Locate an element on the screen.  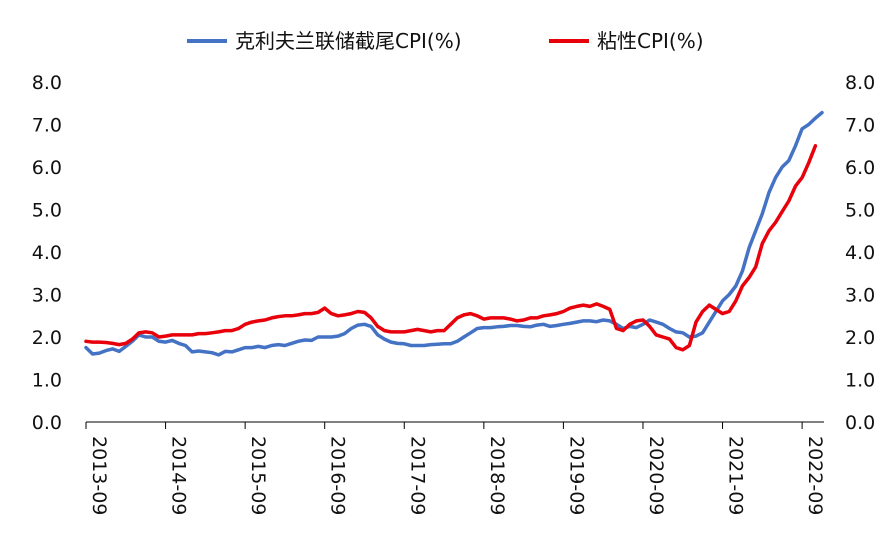
y-tick-label-right: 8.0 is located at coordinates (860, 83).